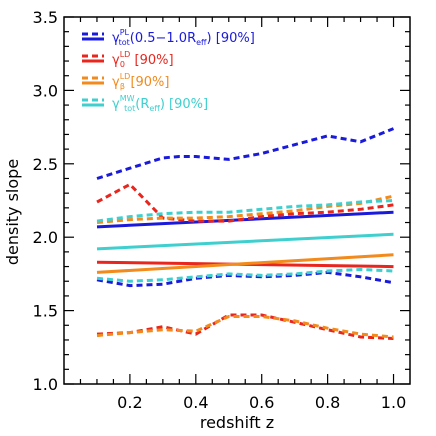  Describe the element at coordinates (129, 402) in the screenshot. I see `x-tick-label: 0.2` at that location.